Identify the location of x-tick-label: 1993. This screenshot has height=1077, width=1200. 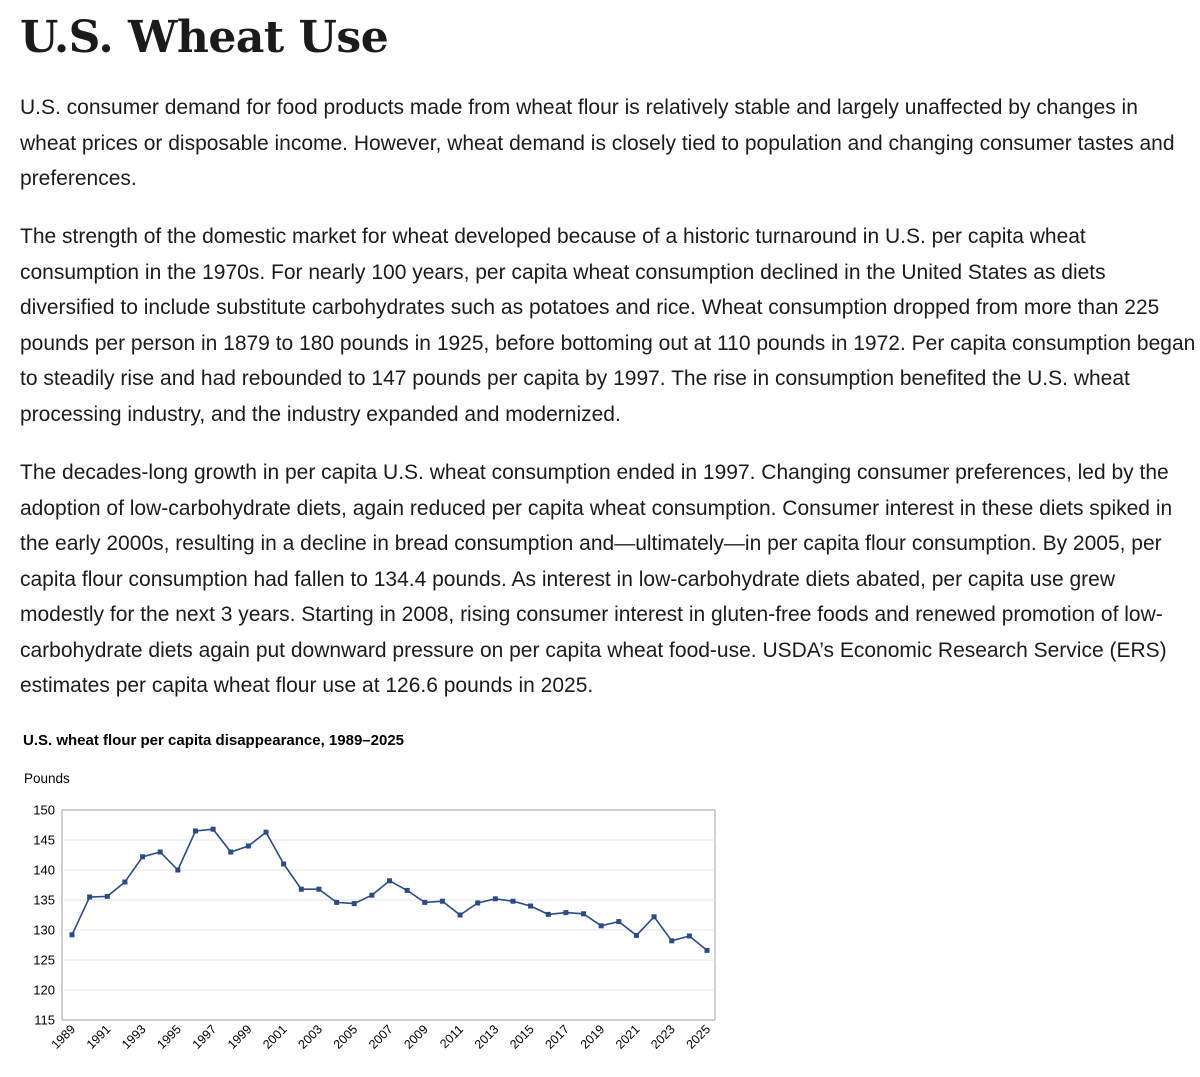
(134, 1037).